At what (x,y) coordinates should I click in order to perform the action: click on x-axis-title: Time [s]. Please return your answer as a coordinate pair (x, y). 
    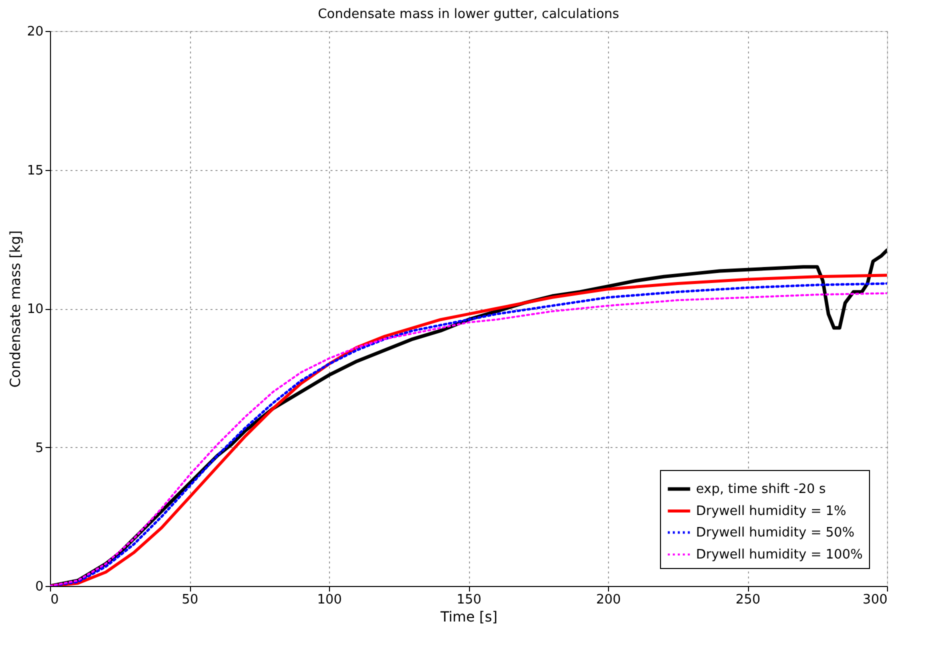
    Looking at the image, I should click on (469, 618).